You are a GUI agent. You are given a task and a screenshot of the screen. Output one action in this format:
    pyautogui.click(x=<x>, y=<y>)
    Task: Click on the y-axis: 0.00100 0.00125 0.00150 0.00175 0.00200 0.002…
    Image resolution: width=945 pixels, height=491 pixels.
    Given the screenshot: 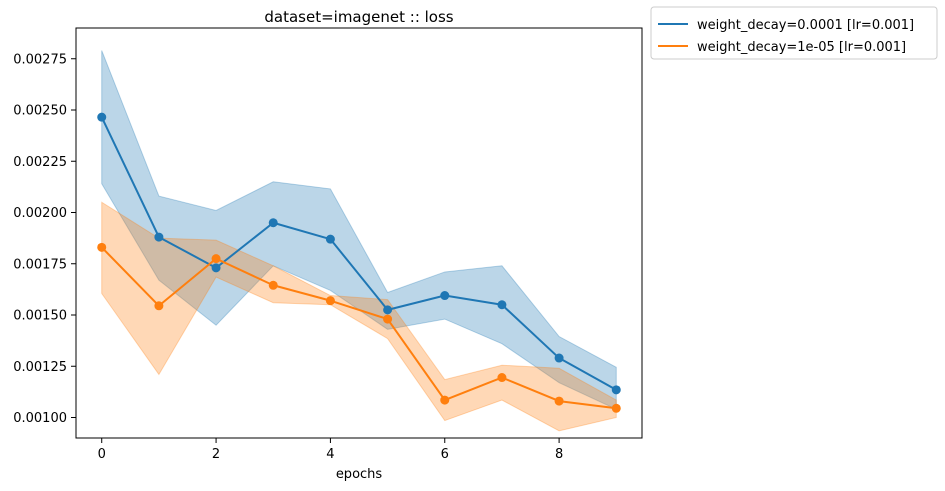 What is the action you would take?
    pyautogui.click(x=44, y=239)
    